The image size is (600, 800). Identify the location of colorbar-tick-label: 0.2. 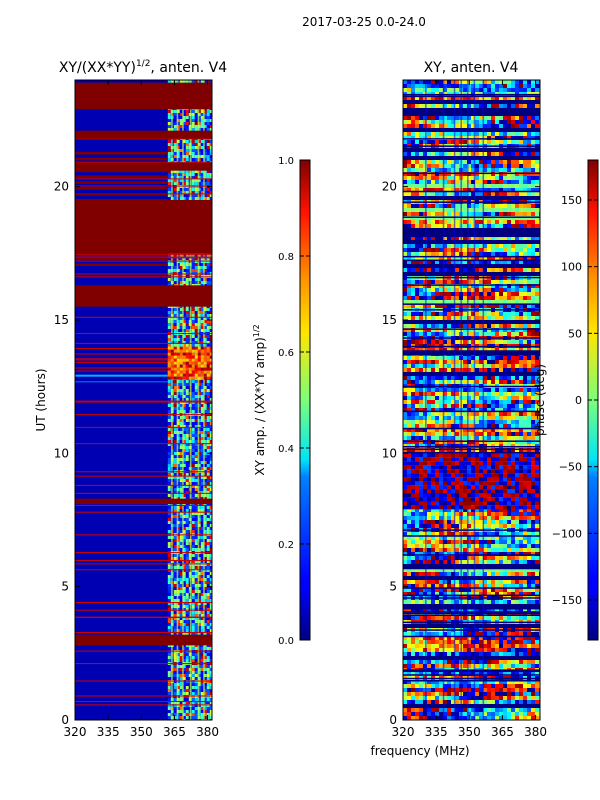
(286, 545).